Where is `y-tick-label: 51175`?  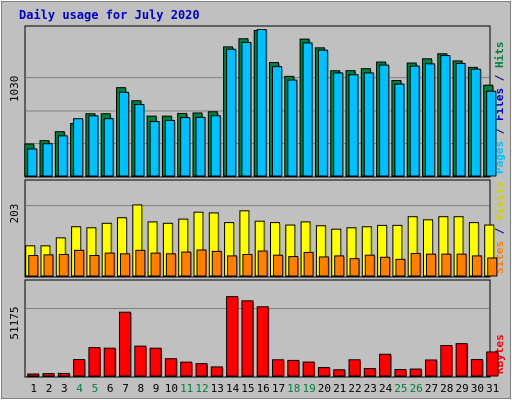
y-tick-label: 51175 is located at coordinates (14, 322).